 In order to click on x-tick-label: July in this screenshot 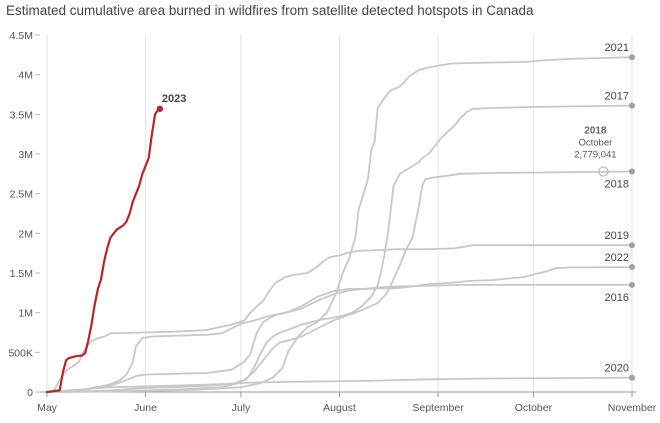, I will do `click(241, 408)`.